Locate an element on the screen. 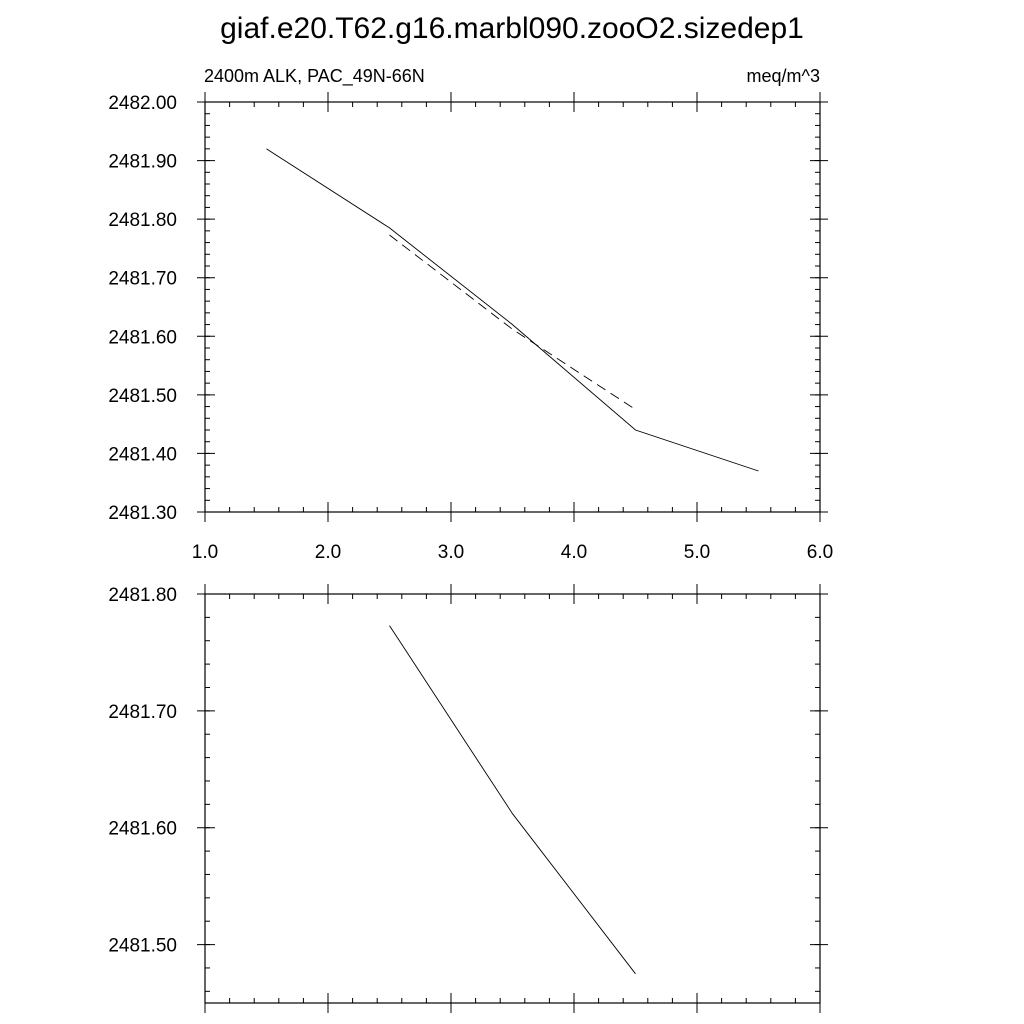 The height and width of the screenshot is (1024, 1024). x-tick-label: 4.0 is located at coordinates (574, 552).